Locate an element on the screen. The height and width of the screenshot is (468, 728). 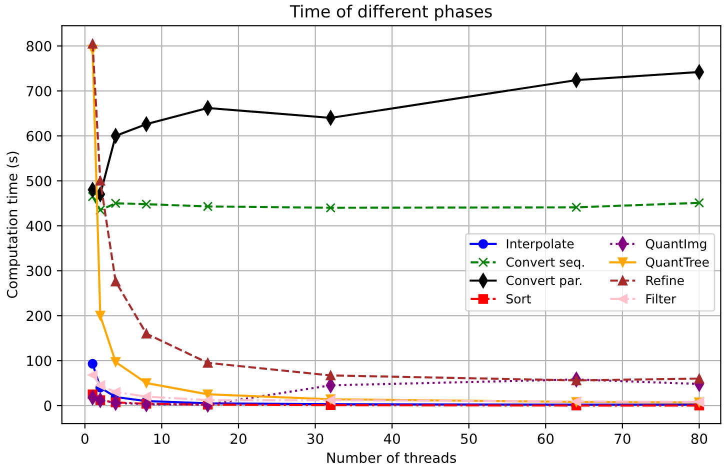
y-tick-label: 400 is located at coordinates (39, 226).